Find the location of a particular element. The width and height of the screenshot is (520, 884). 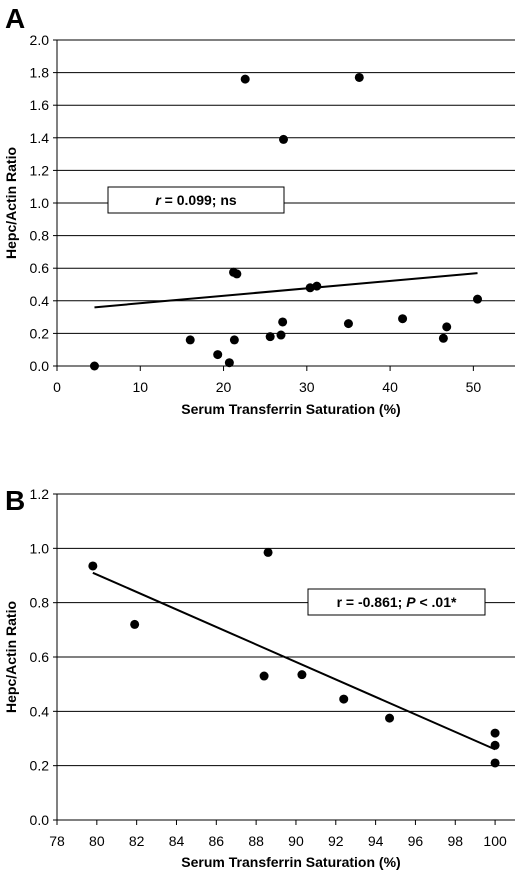

x-tick-label: 92 is located at coordinates (336, 841).